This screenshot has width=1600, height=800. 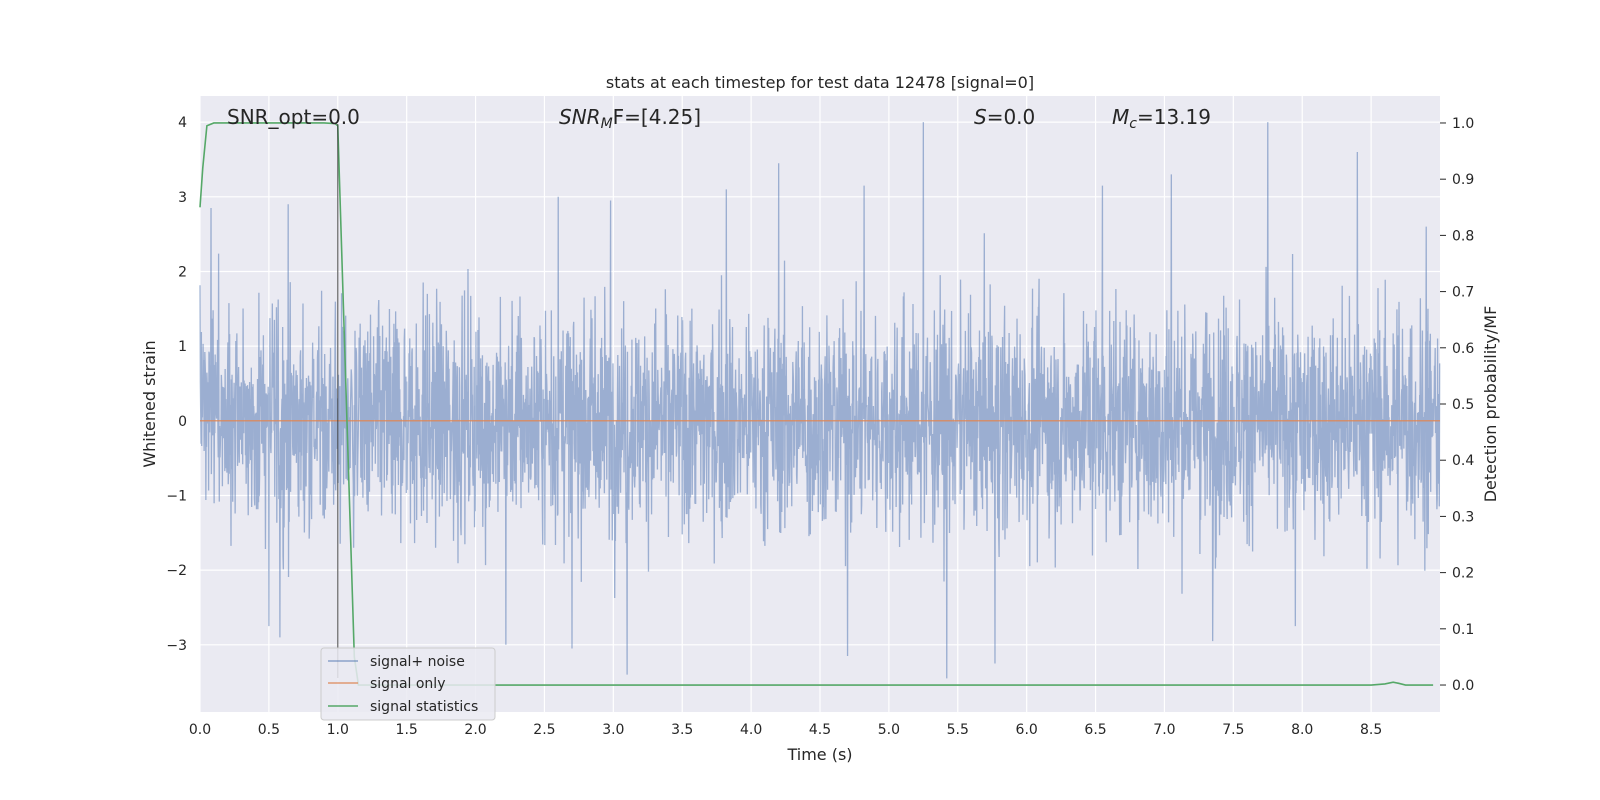 What do you see at coordinates (1027, 730) in the screenshot?
I see `x-tick-label: 6.0` at bounding box center [1027, 730].